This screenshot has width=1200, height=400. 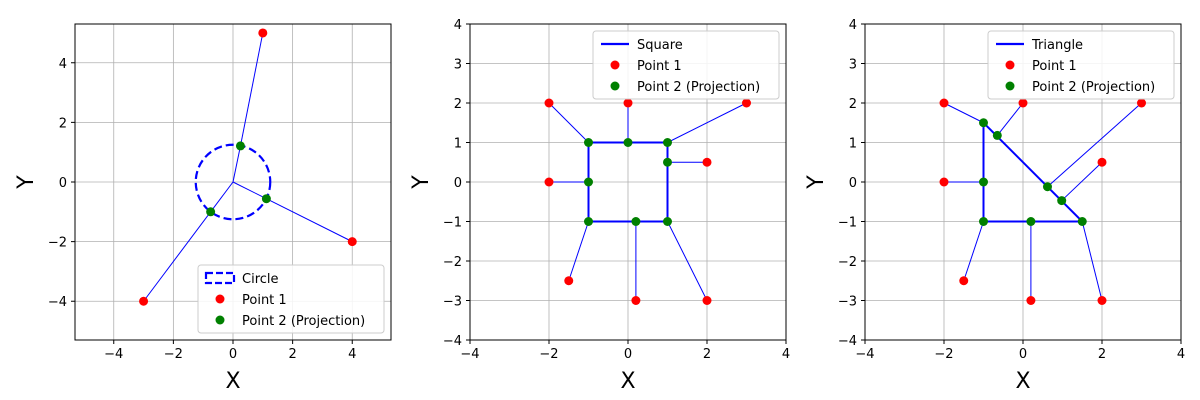 I want to click on y-tick-label-1: −3, so click(x=452, y=302).